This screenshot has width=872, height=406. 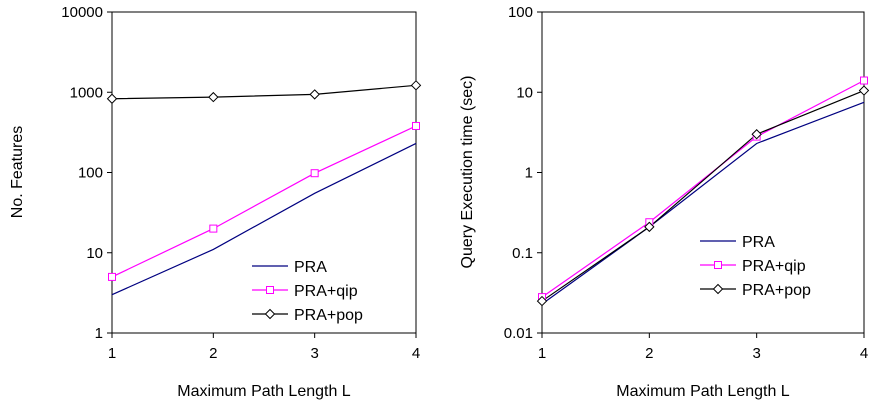 I want to click on y-axis-label: No. Features, so click(x=17, y=172).